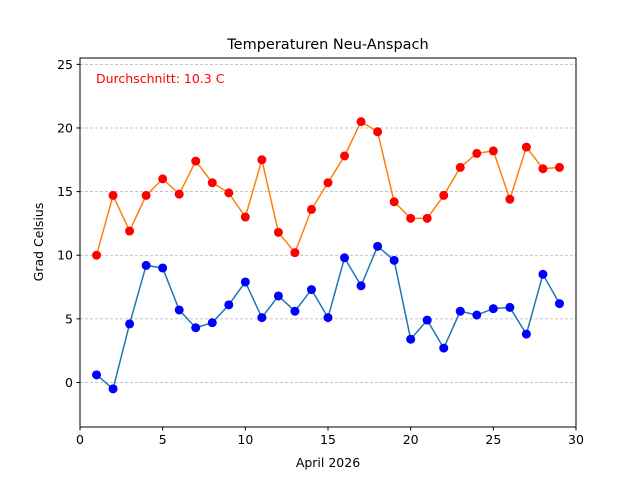  I want to click on x-tick-label: 15, so click(328, 439).